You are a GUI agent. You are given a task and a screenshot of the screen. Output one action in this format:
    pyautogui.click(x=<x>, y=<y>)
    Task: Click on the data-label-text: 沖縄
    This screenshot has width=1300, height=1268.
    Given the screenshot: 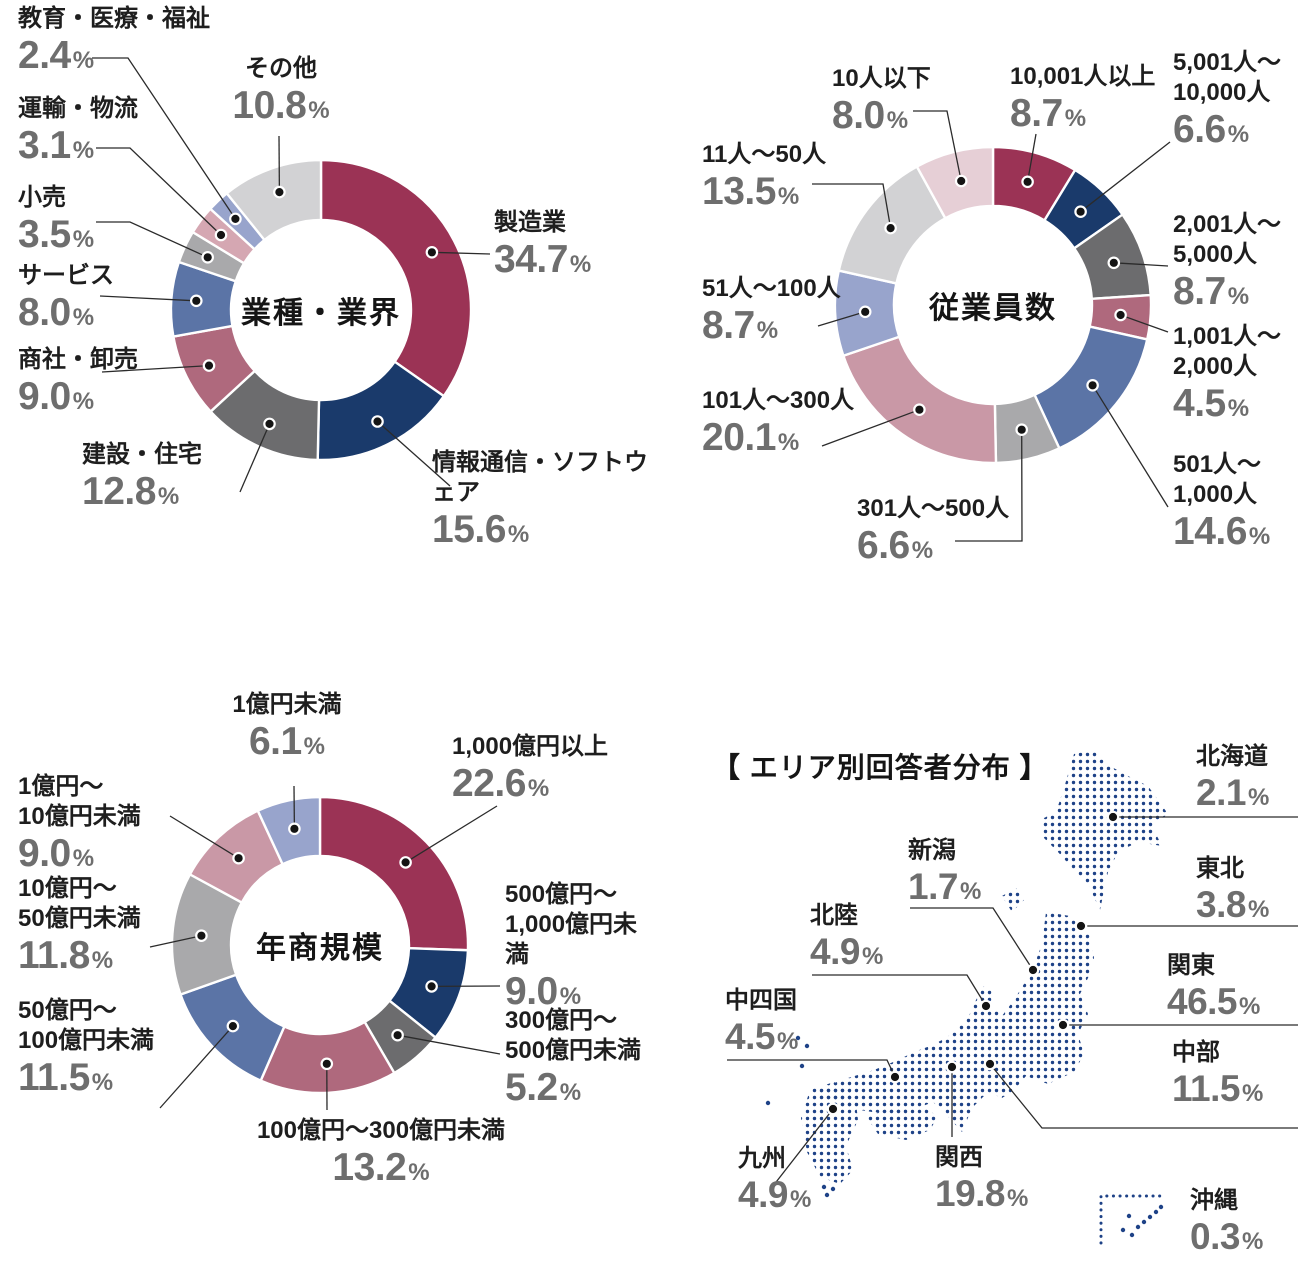 What is the action you would take?
    pyautogui.click(x=1214, y=1200)
    